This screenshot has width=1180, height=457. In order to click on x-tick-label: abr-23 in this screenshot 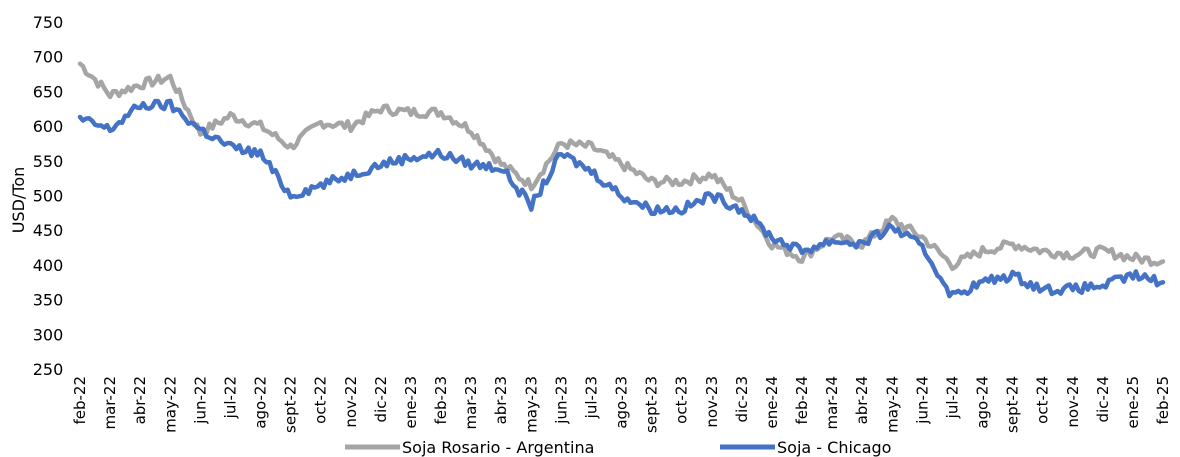, I will do `click(501, 400)`.